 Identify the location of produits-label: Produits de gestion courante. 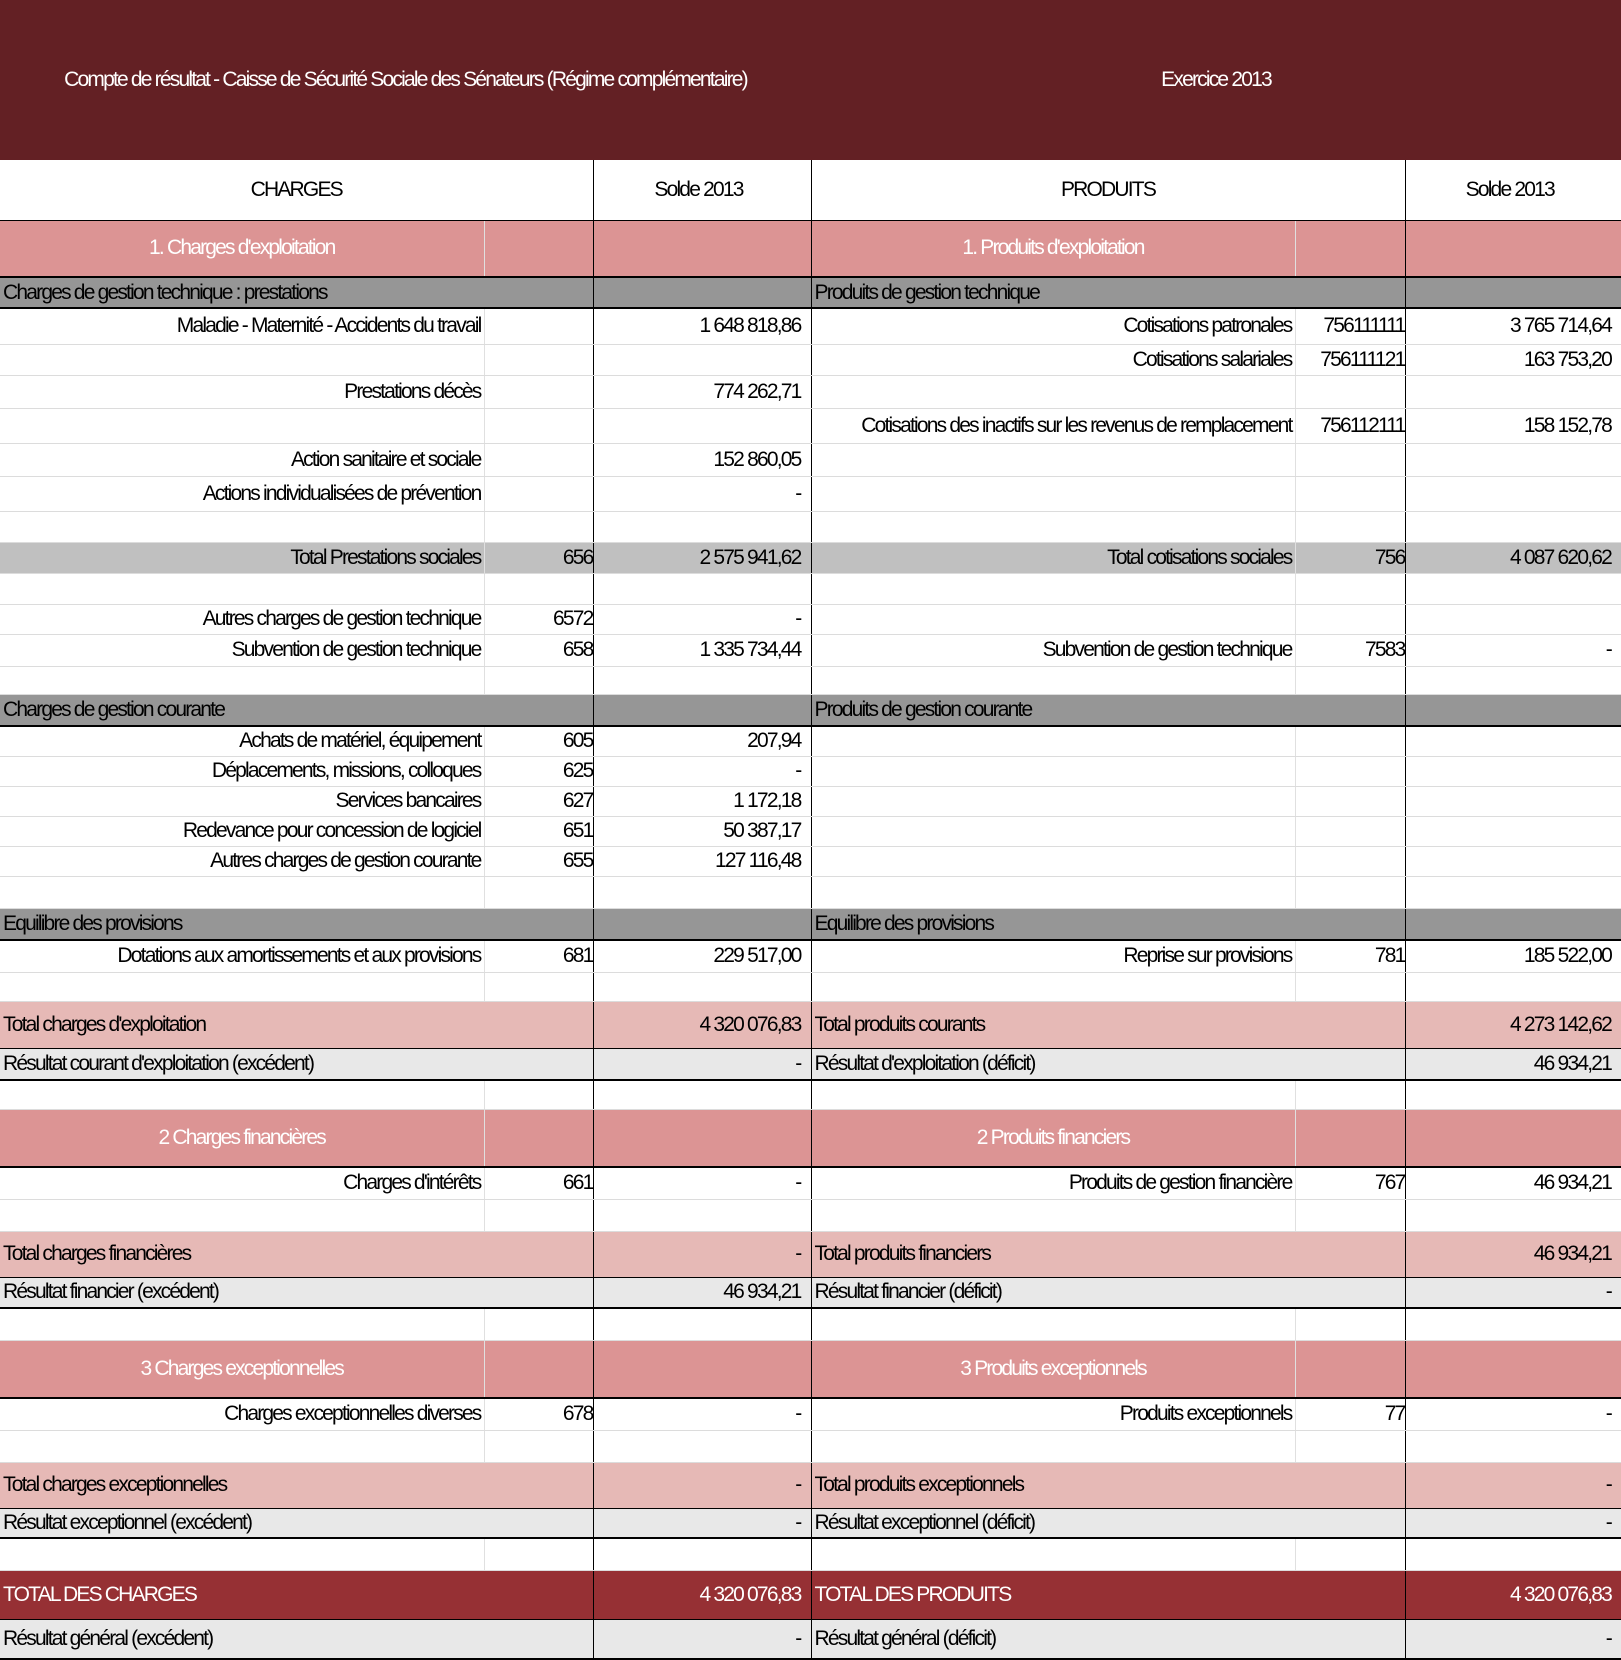
(1107, 710).